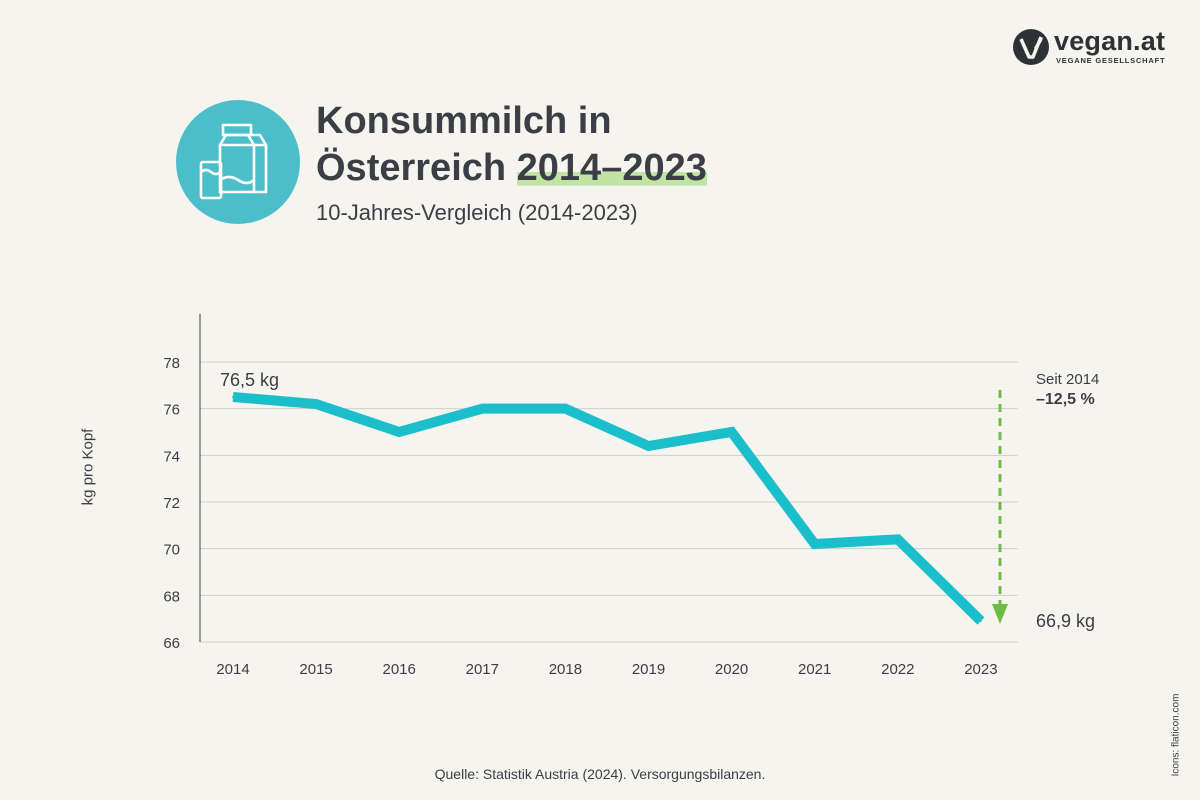 The width and height of the screenshot is (1200, 800). Describe the element at coordinates (1065, 621) in the screenshot. I see `end-value-label: 66,9 kg` at that location.